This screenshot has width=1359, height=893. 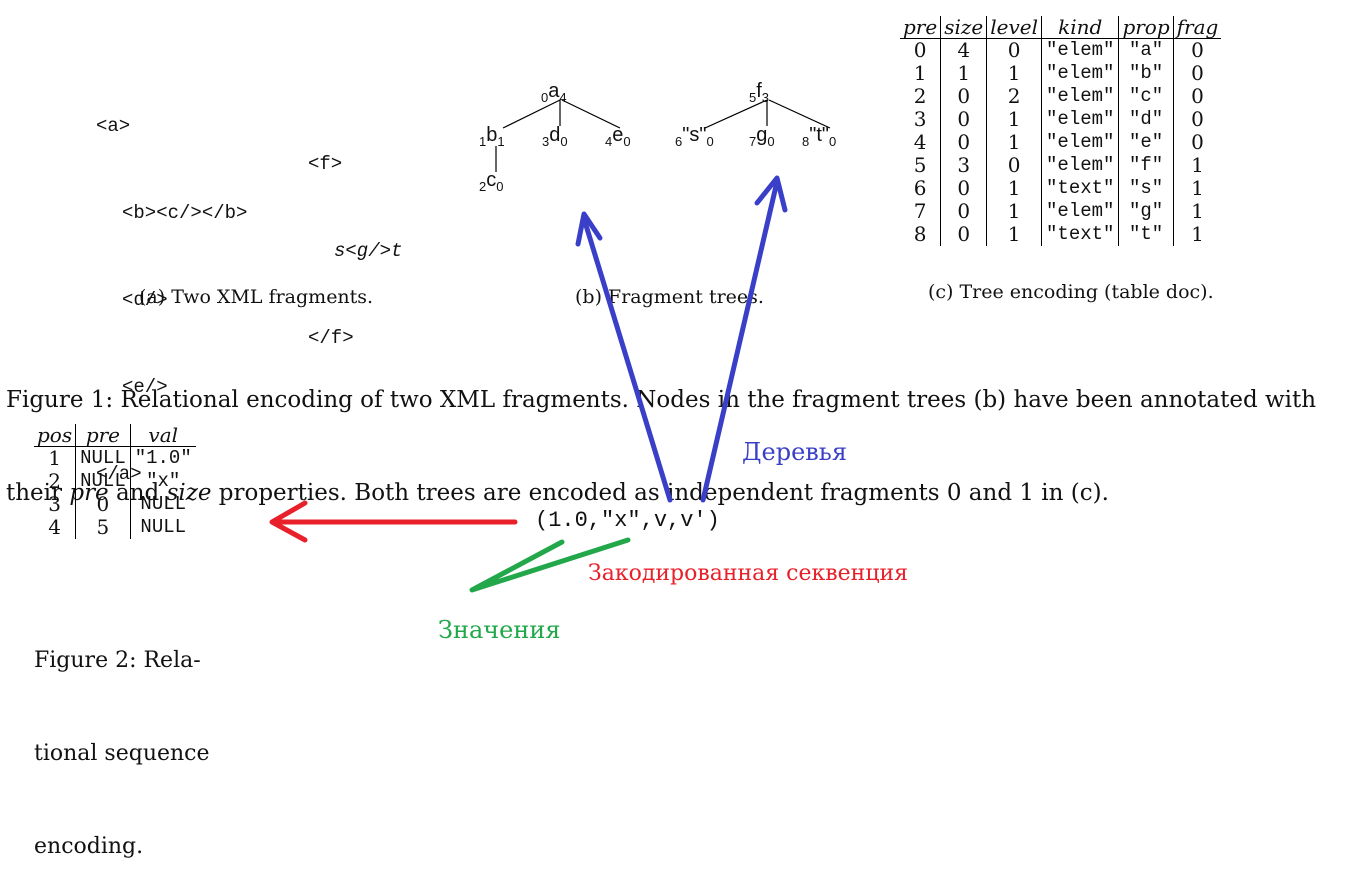 I want to click on figure2-line: tional sequence, so click(x=122, y=753).